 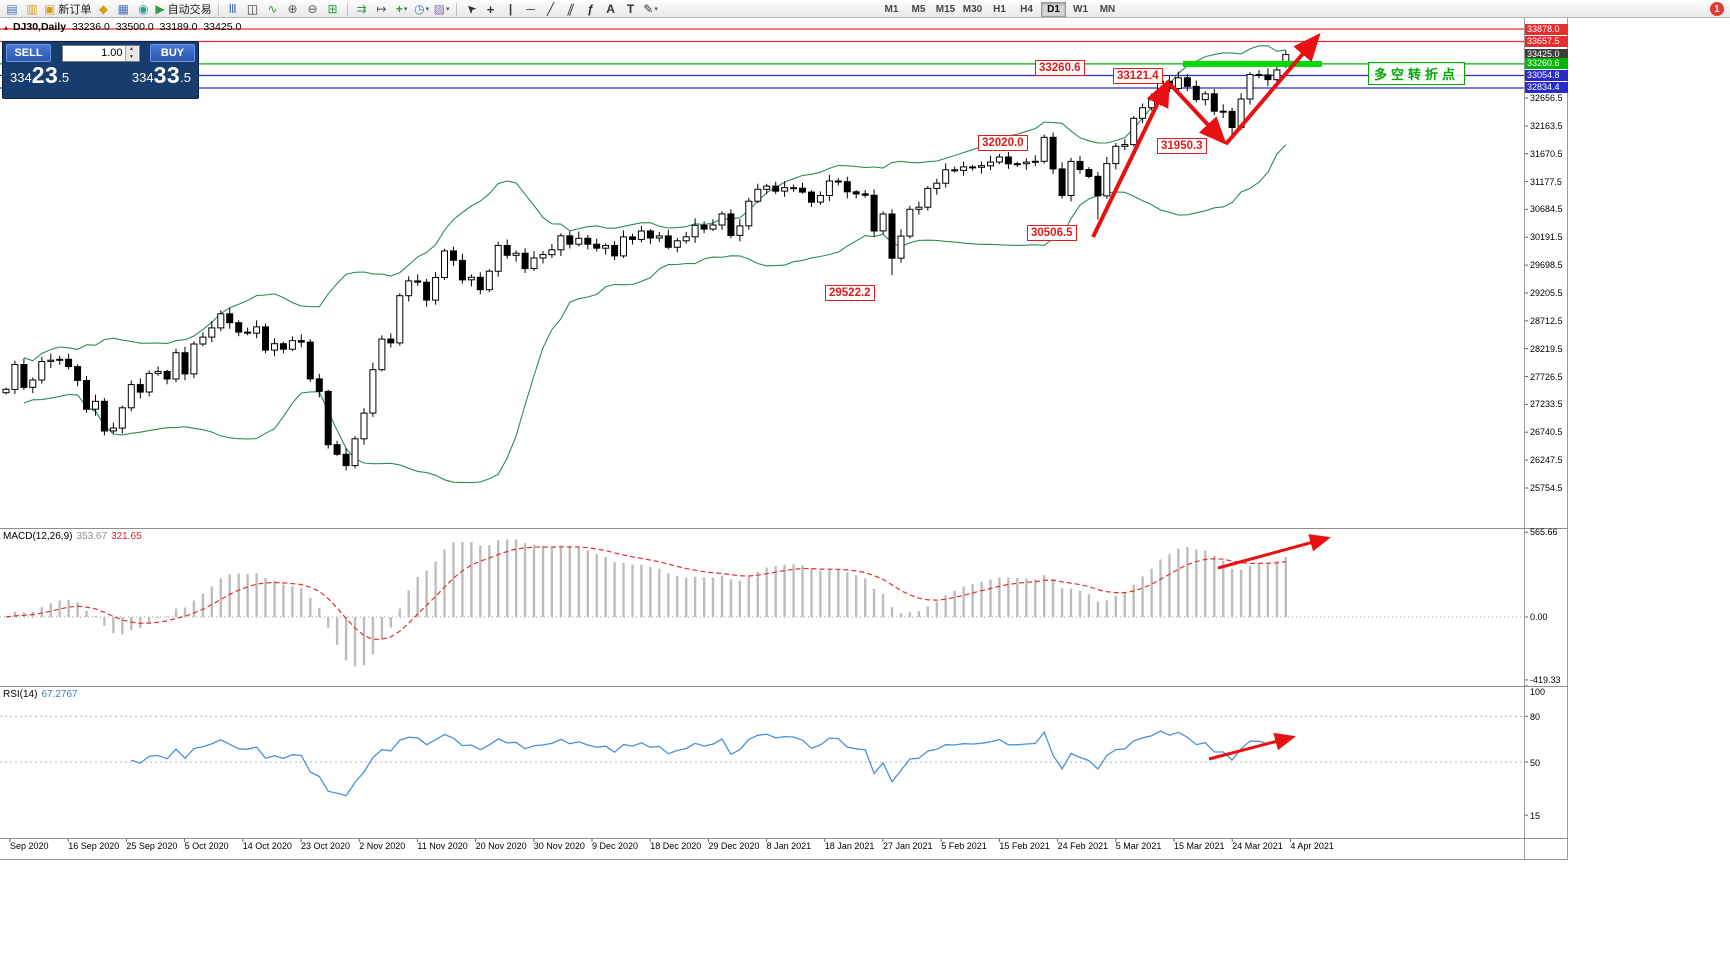 I want to click on timeframe-m1: M1, so click(x=891, y=9).